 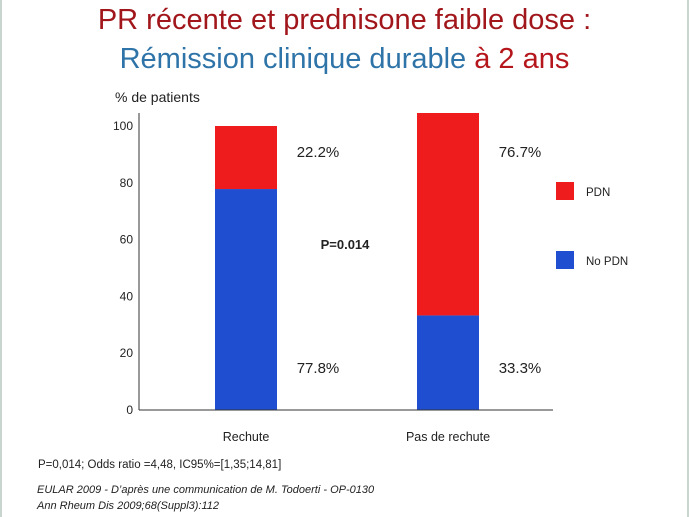 I want to click on title-highlight-blue: Rémission clinique durable, so click(x=293, y=59).